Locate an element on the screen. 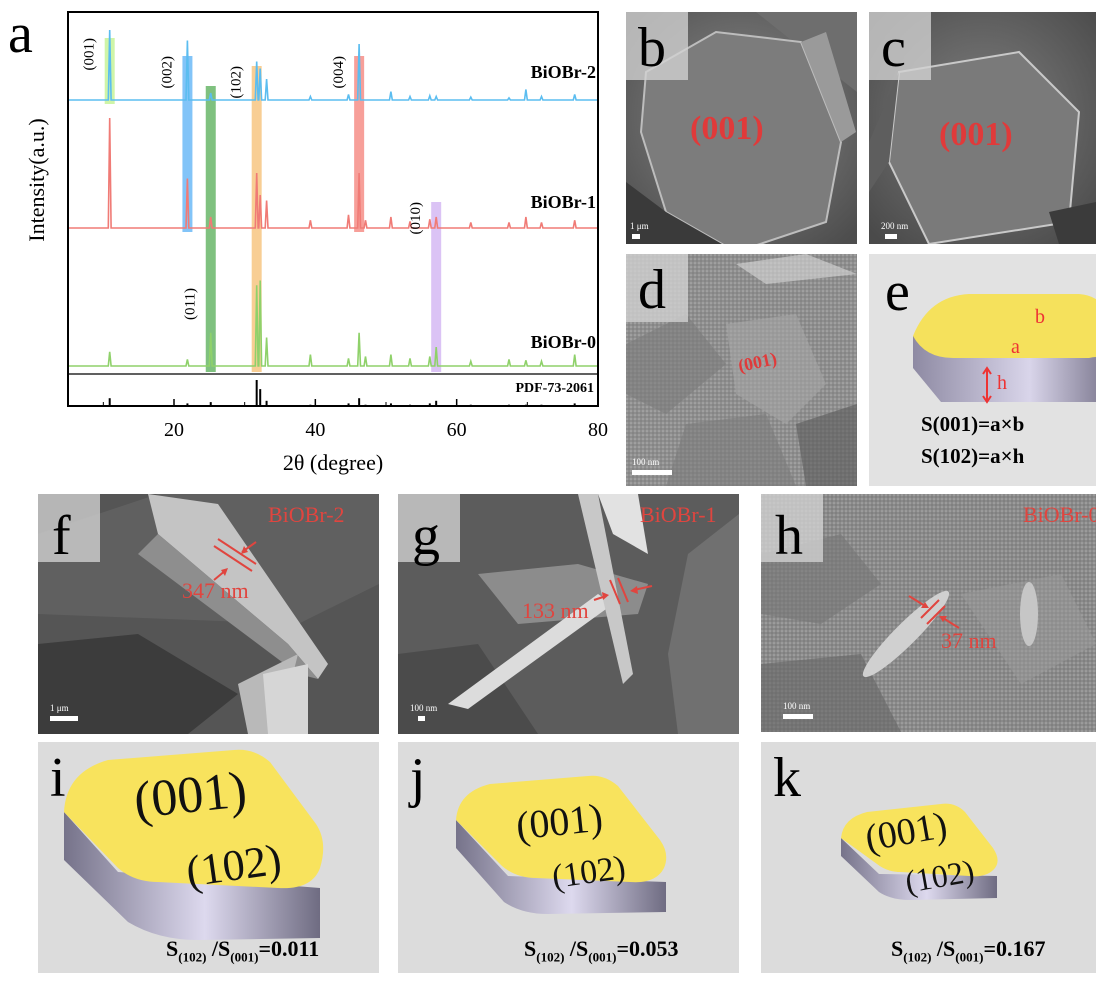  scale-label-g: 100 nm is located at coordinates (424, 708).